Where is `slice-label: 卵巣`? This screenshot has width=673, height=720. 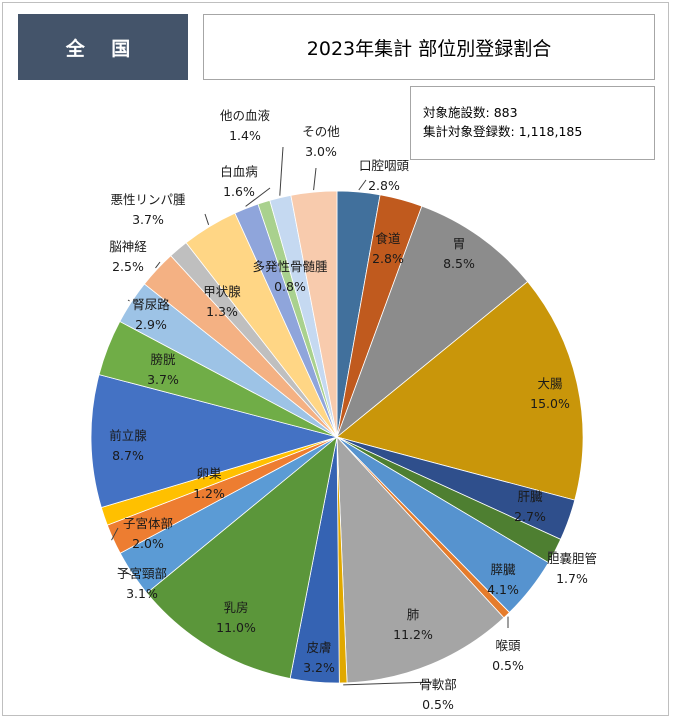 slice-label: 卵巣 is located at coordinates (209, 473).